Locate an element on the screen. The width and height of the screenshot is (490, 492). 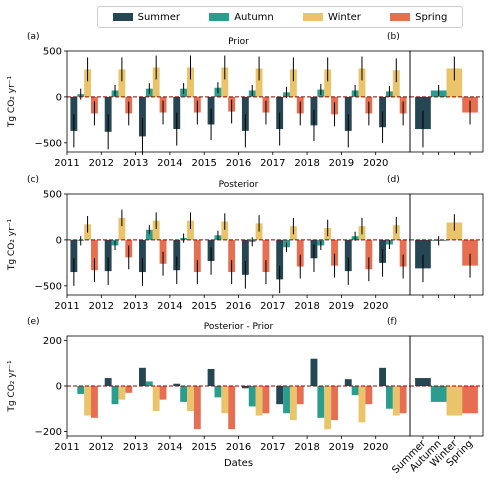
xtick-label-4-2018: 2018 is located at coordinates (306, 447).